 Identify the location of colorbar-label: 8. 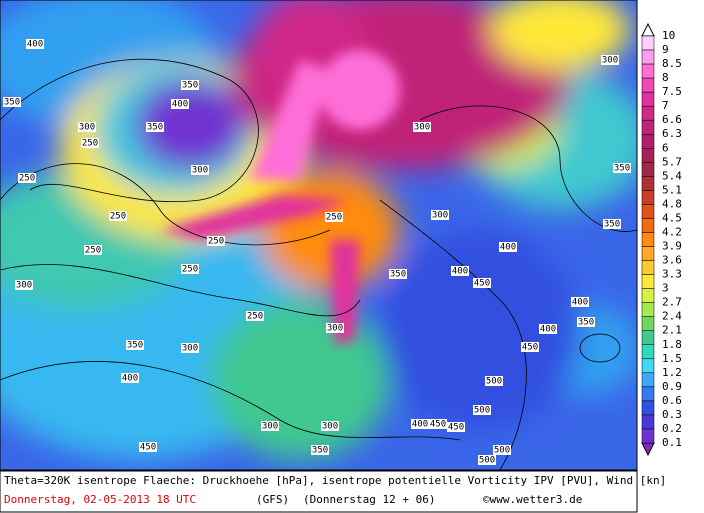
(665, 77).